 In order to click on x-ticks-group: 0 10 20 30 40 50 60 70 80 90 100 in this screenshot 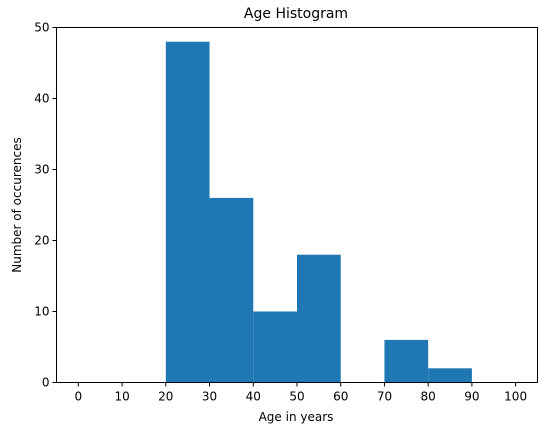, I will do `click(301, 393)`.